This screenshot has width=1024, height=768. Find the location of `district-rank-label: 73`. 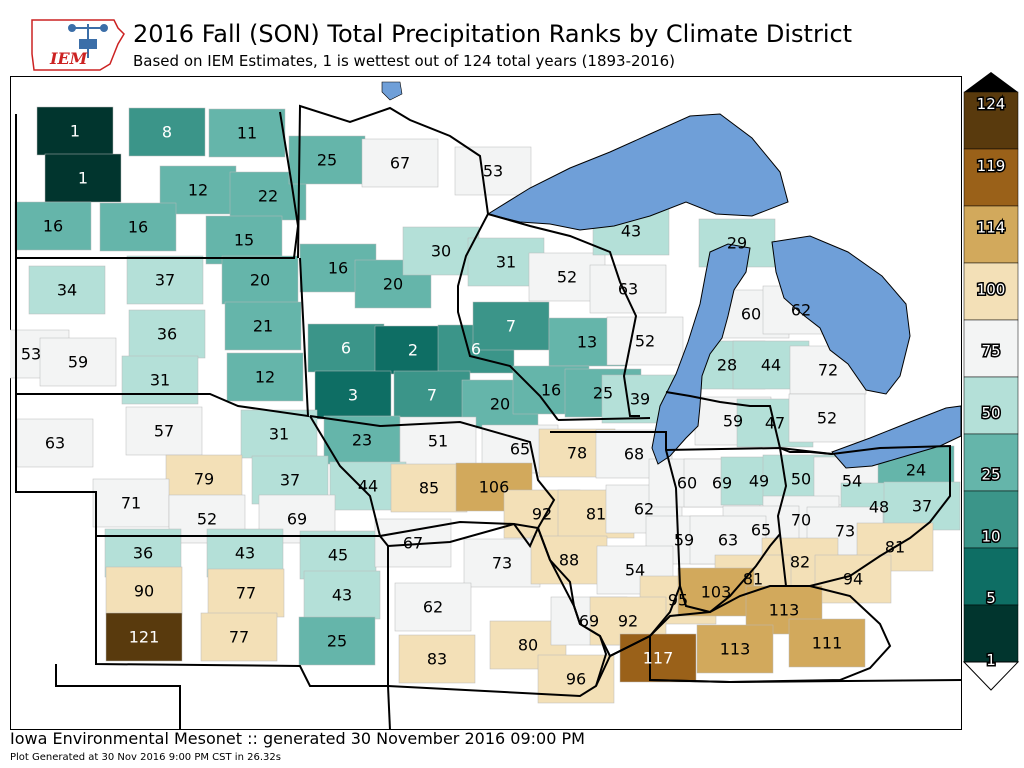

district-rank-label: 73 is located at coordinates (845, 531).